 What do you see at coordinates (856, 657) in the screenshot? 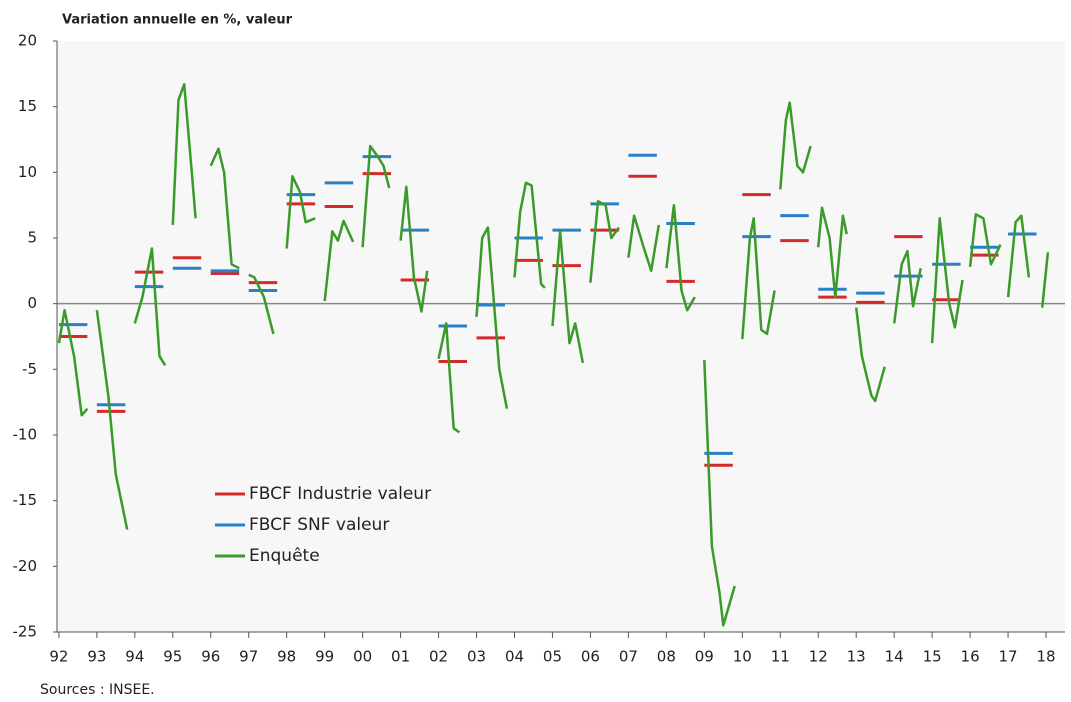
I see `x-tick-label: 13` at bounding box center [856, 657].